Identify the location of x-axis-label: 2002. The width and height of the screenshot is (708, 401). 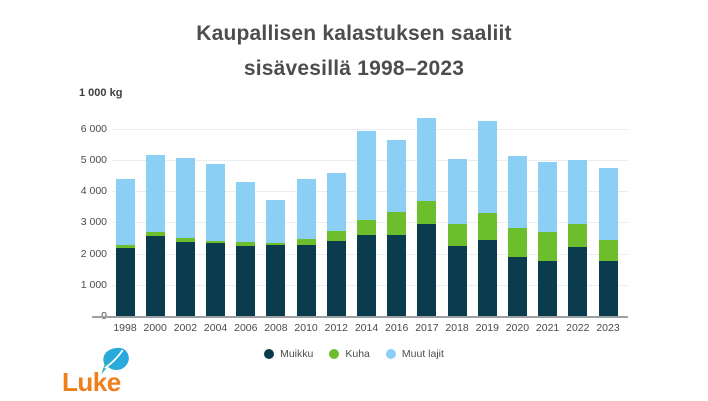
(185, 328).